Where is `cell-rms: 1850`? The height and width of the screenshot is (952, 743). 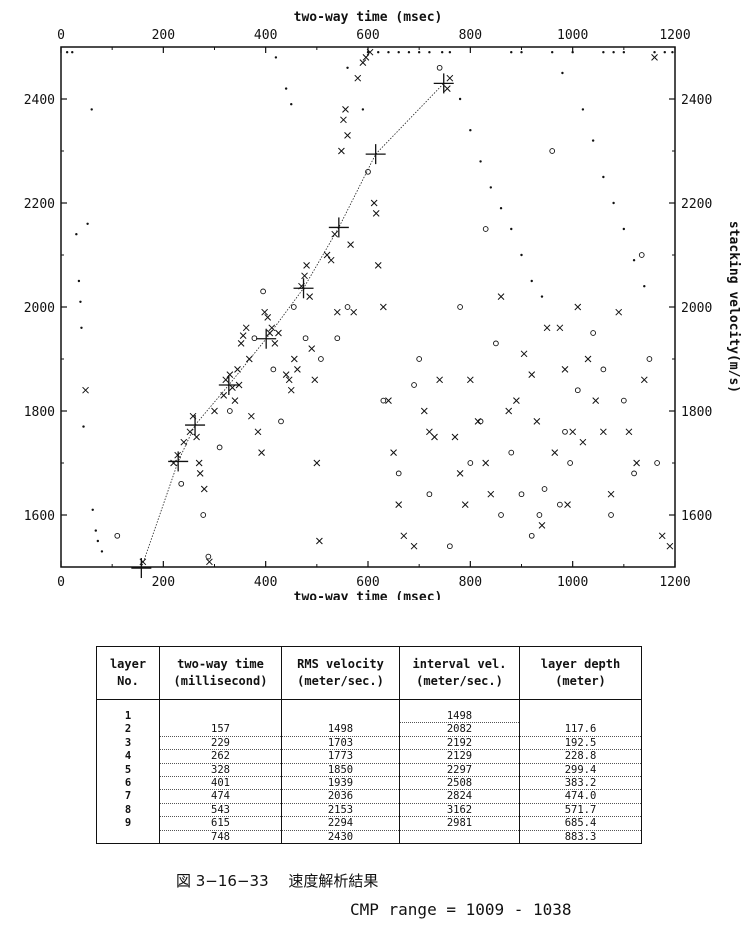 cell-rms: 1850 is located at coordinates (340, 770).